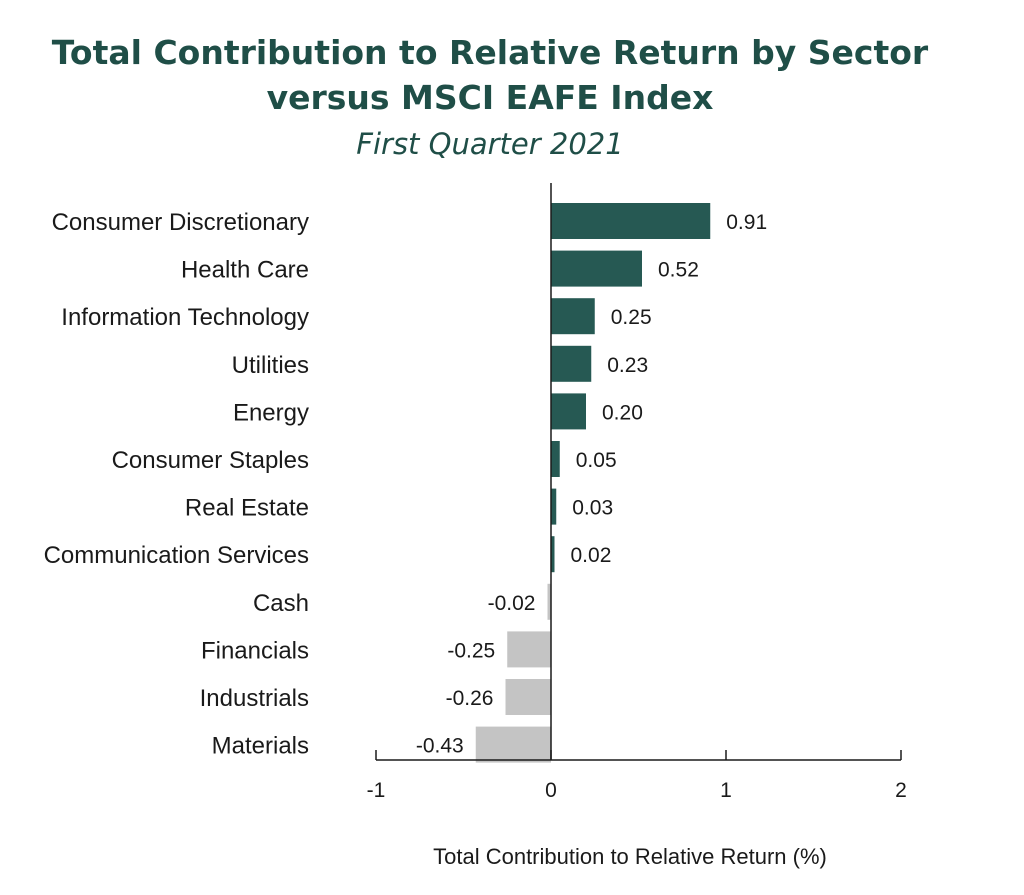  I want to click on value-label: 0.05, so click(596, 460).